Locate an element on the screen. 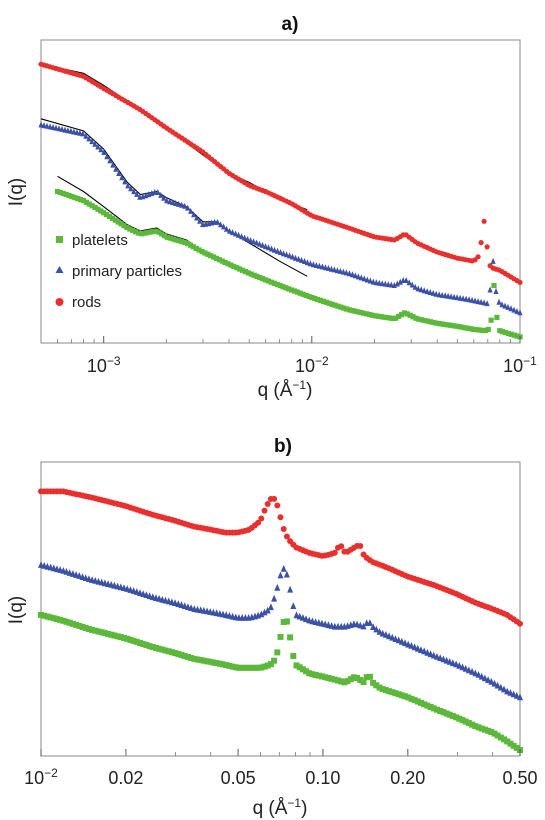  legend-label-rods: rods is located at coordinates (86, 302).